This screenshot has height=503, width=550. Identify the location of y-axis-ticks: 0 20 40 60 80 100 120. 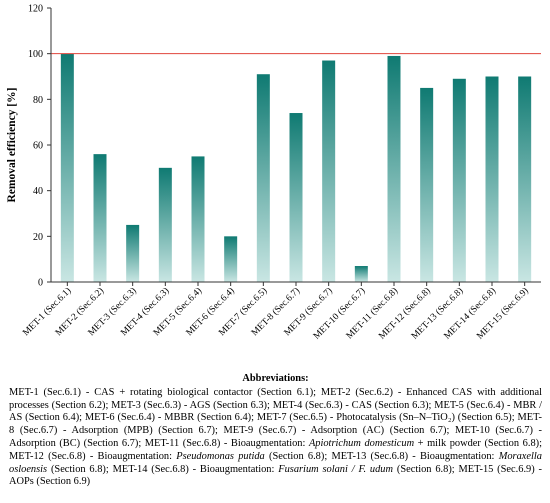
(39, 146).